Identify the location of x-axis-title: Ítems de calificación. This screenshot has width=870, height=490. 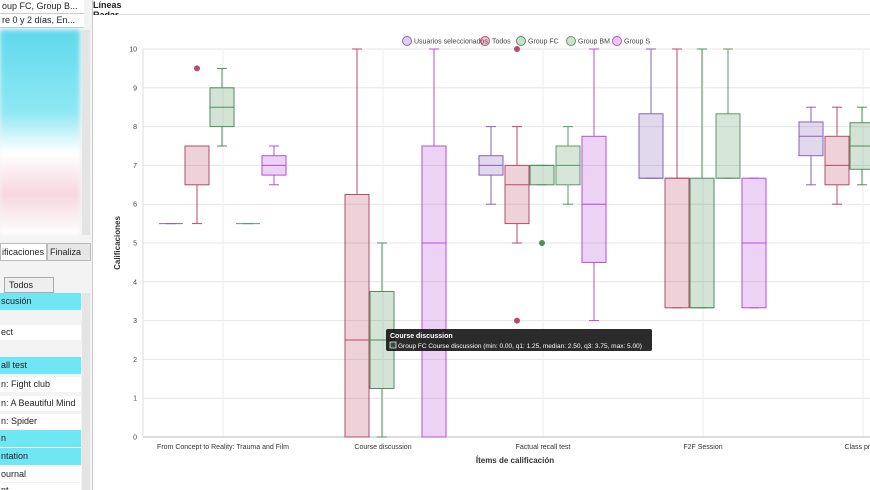
(515, 460).